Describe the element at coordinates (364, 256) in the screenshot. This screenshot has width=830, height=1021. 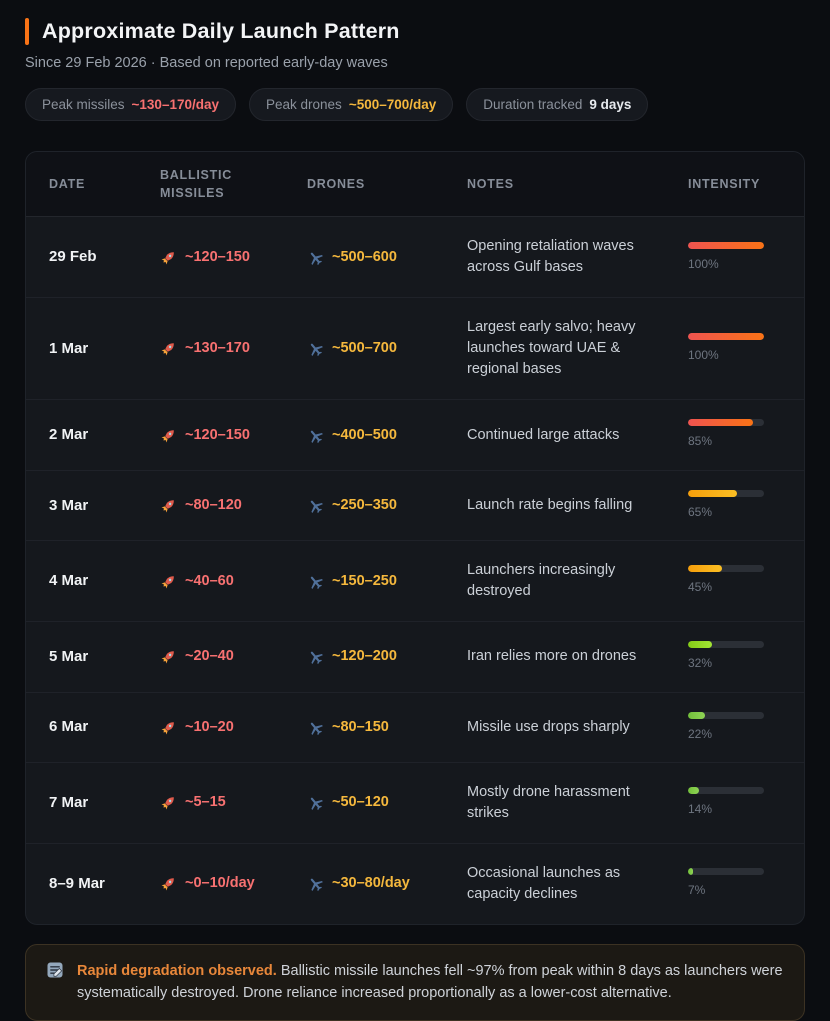
I see `drones-value: ~500–600` at that location.